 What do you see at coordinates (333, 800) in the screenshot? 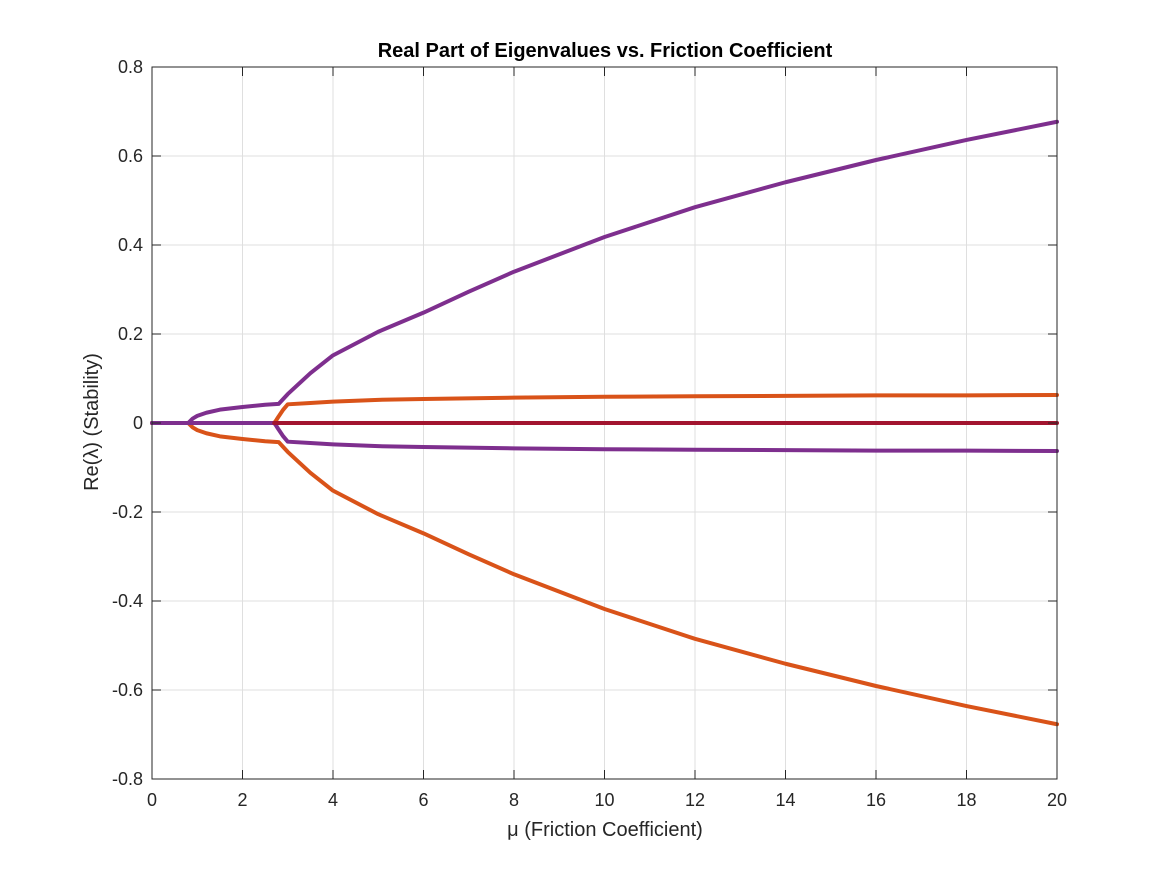
I see `x-tick-label: 4` at bounding box center [333, 800].